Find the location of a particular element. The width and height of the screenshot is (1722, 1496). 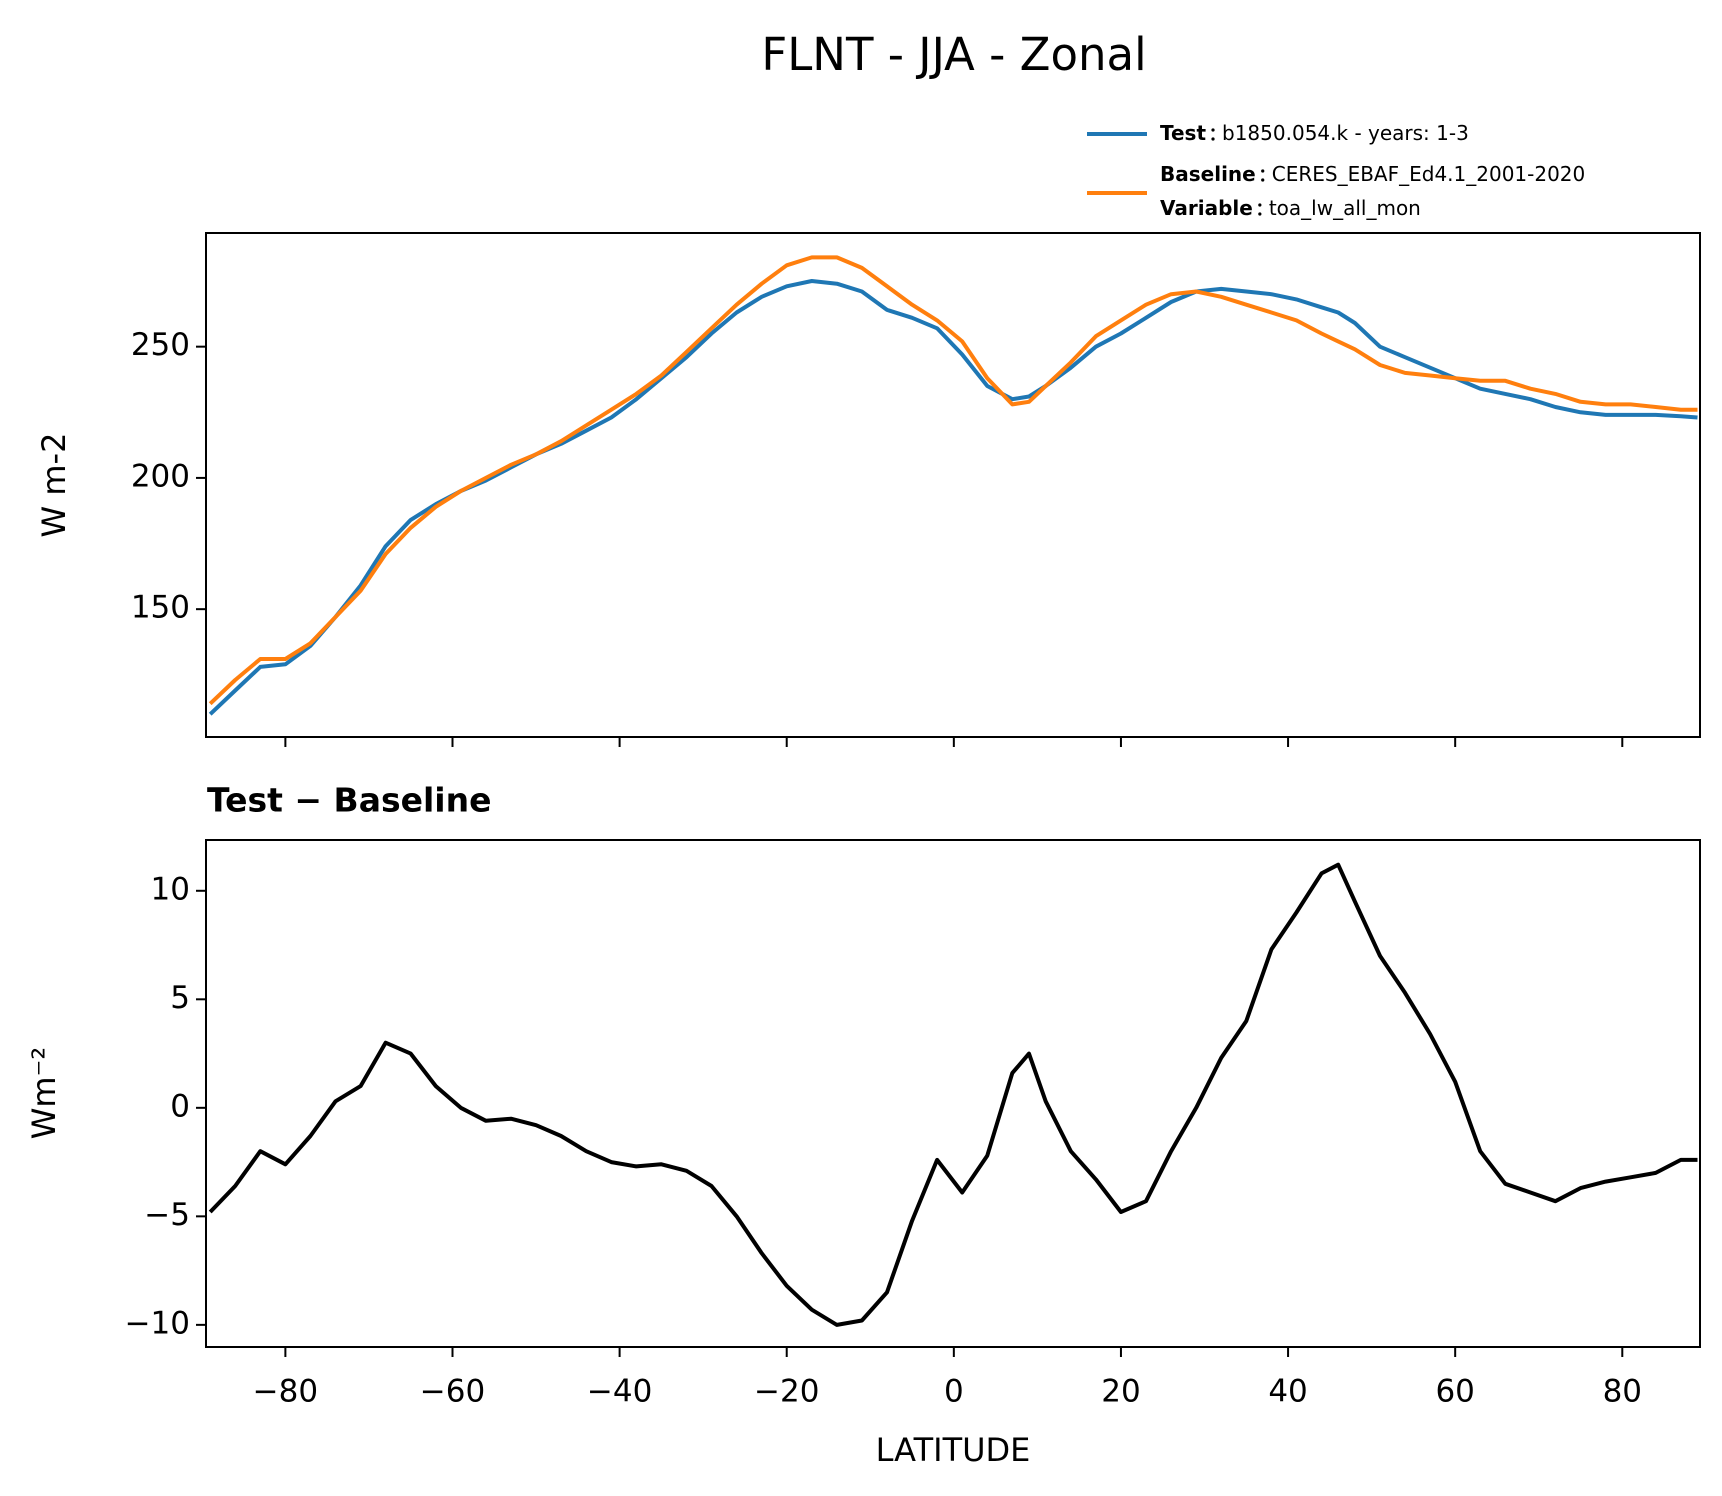

x-tick-label: −20 is located at coordinates (786, 1392).